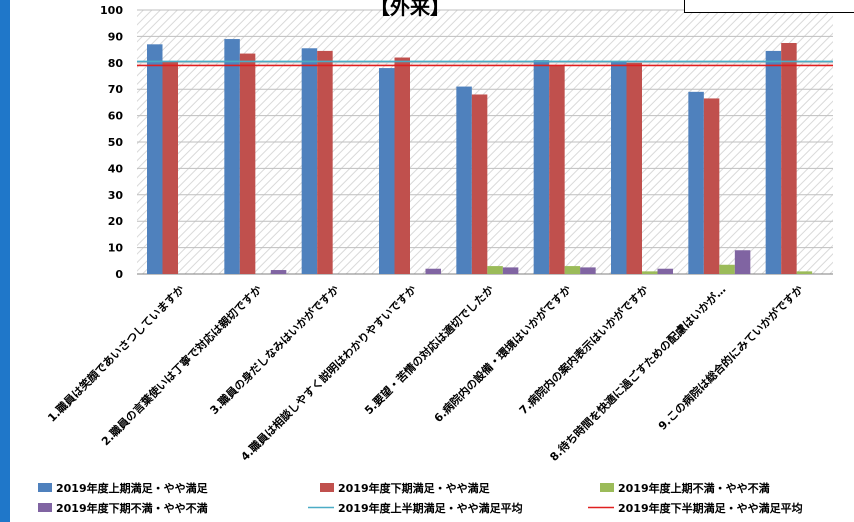 This screenshot has height=522, width=854. I want to click on y-axis-ticks: 0 10 20 30 40 50 60 70 80 90 100, so click(111, 142).